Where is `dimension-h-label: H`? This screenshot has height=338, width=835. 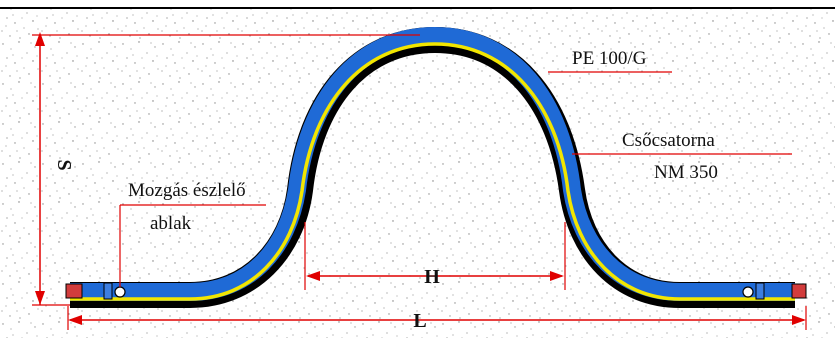 dimension-h-label: H is located at coordinates (432, 277).